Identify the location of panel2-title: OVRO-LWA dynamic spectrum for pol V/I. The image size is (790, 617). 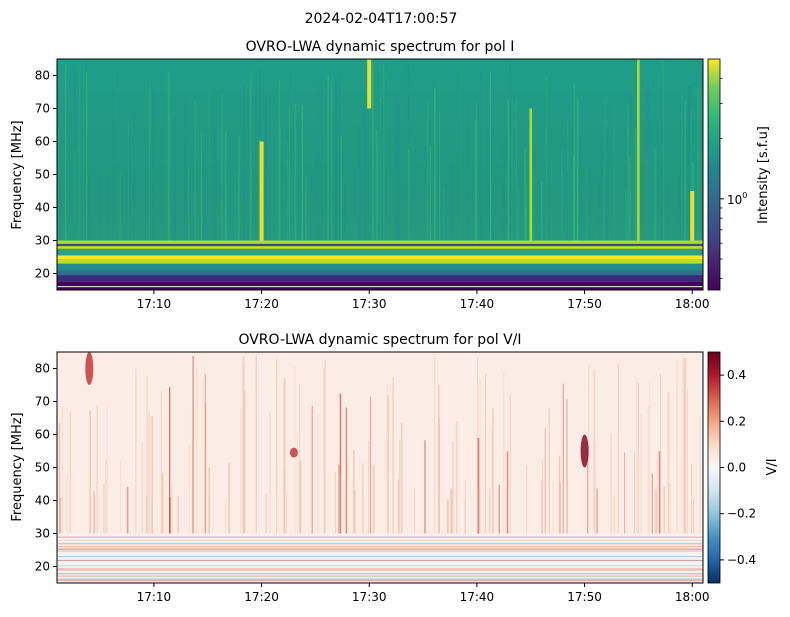
(379, 340).